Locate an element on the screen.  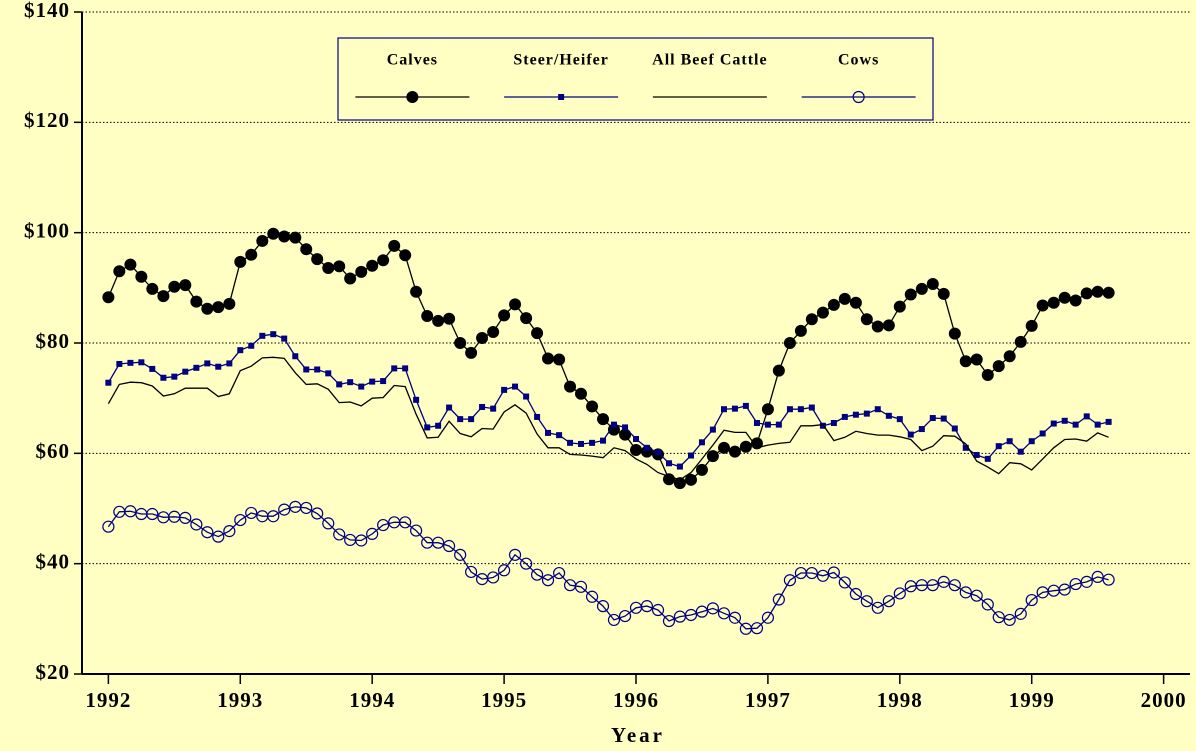
legend-label: Cows is located at coordinates (858, 60).